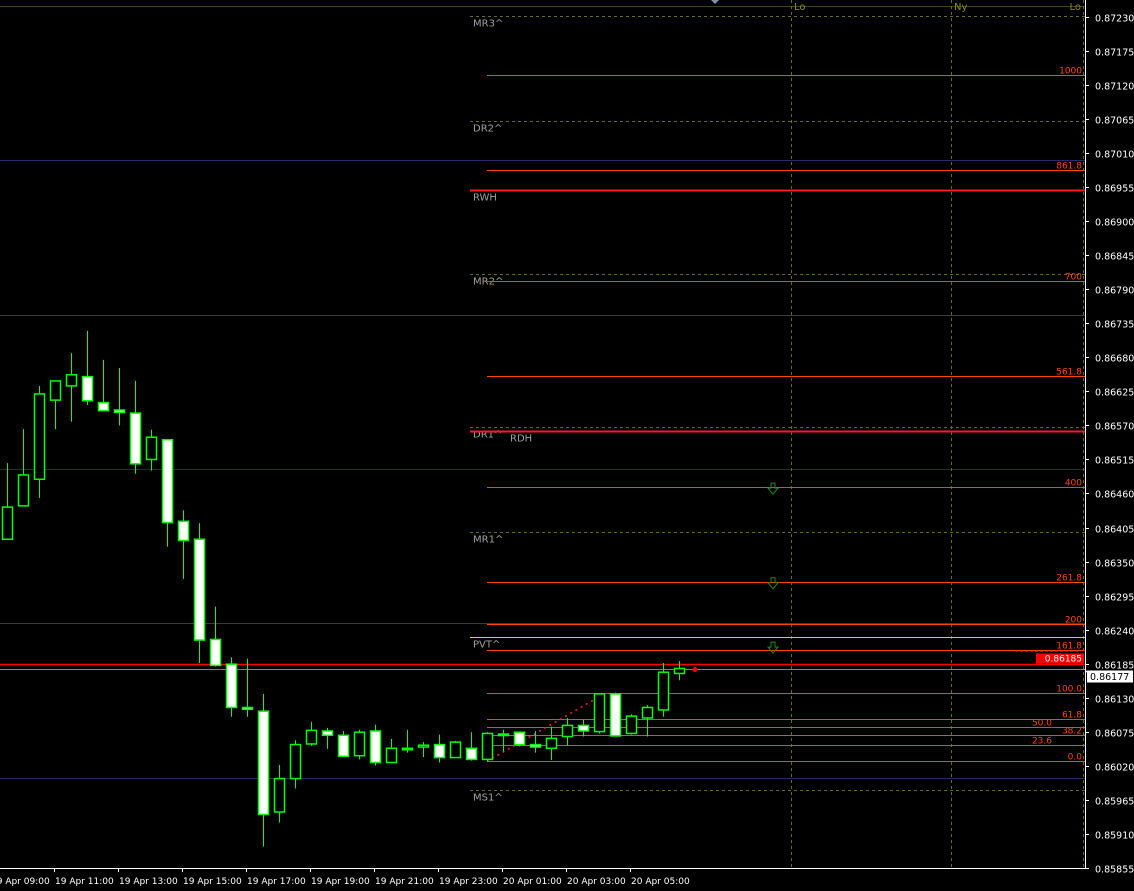 Image resolution: width=1134 pixels, height=891 pixels. What do you see at coordinates (1114, 495) in the screenshot?
I see `price-tick-label: 0.86460` at bounding box center [1114, 495].